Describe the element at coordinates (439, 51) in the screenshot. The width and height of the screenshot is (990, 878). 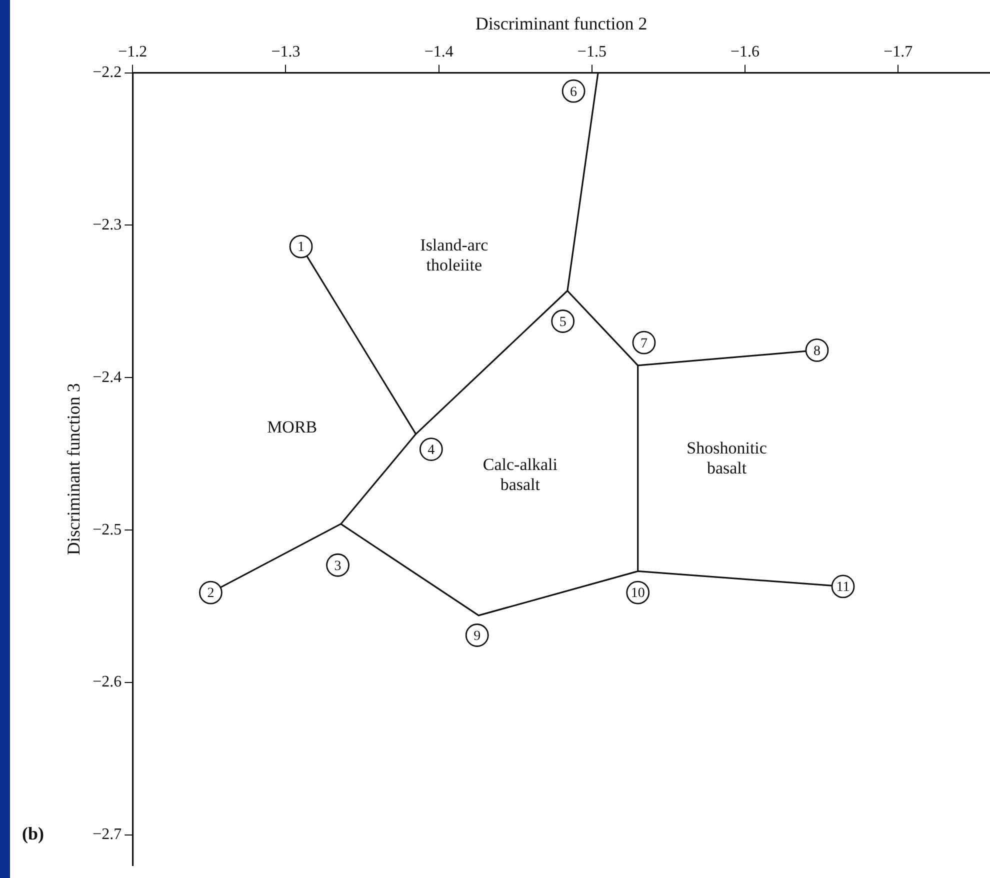
I see `x-tick-label: −1.4` at that location.